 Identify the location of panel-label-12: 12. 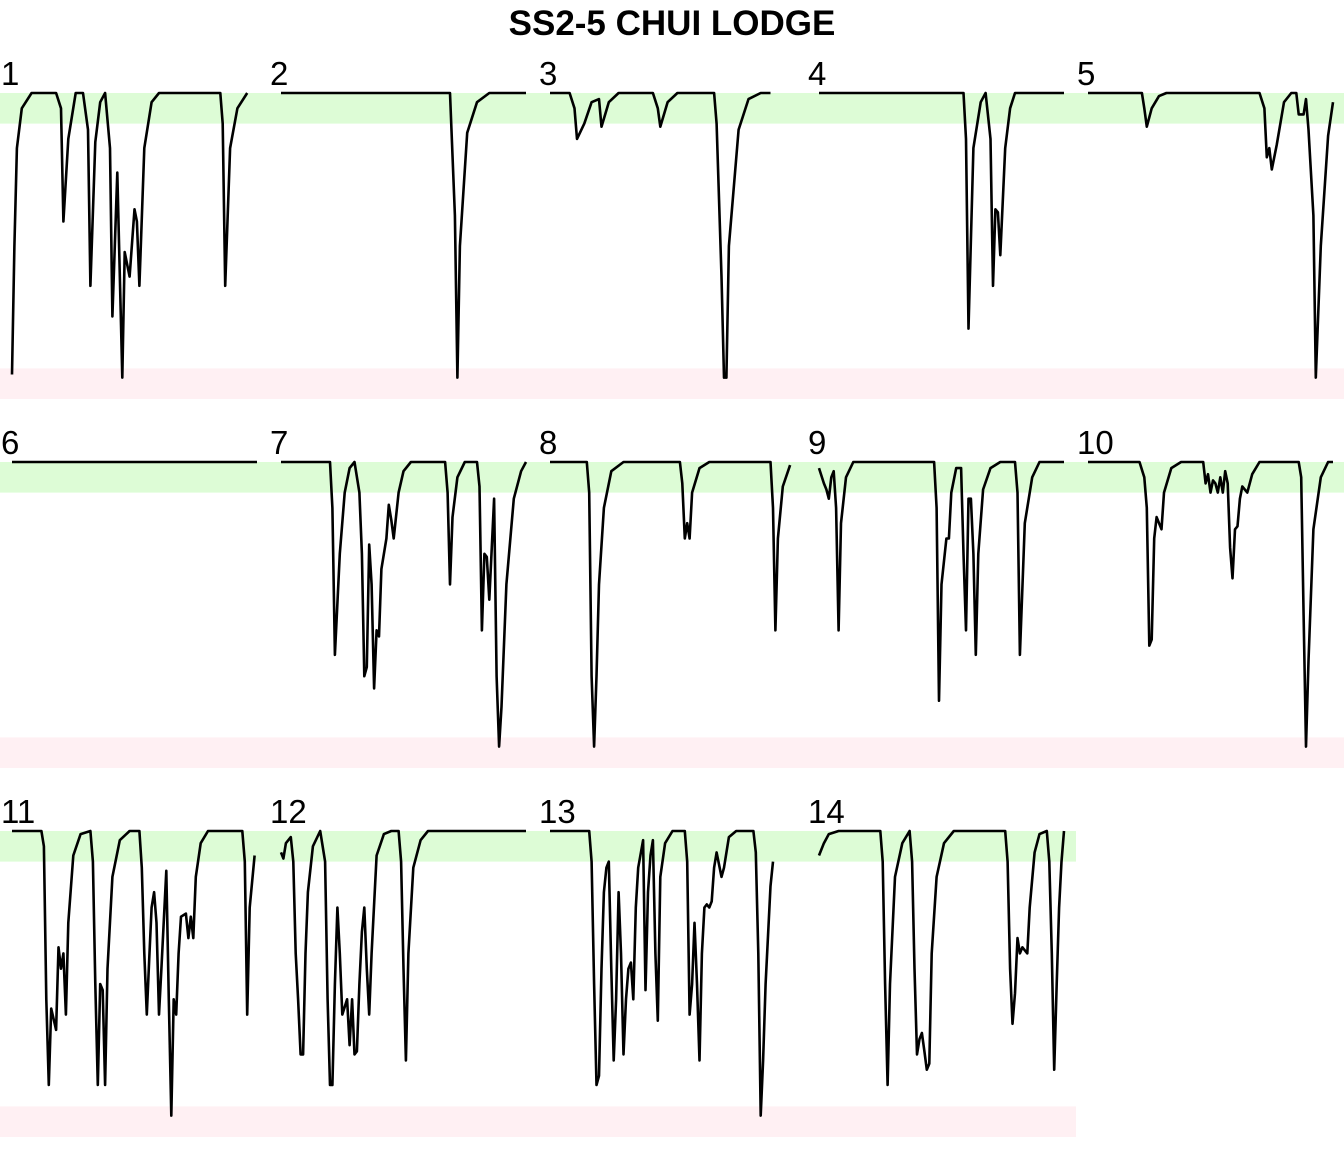
(288, 811).